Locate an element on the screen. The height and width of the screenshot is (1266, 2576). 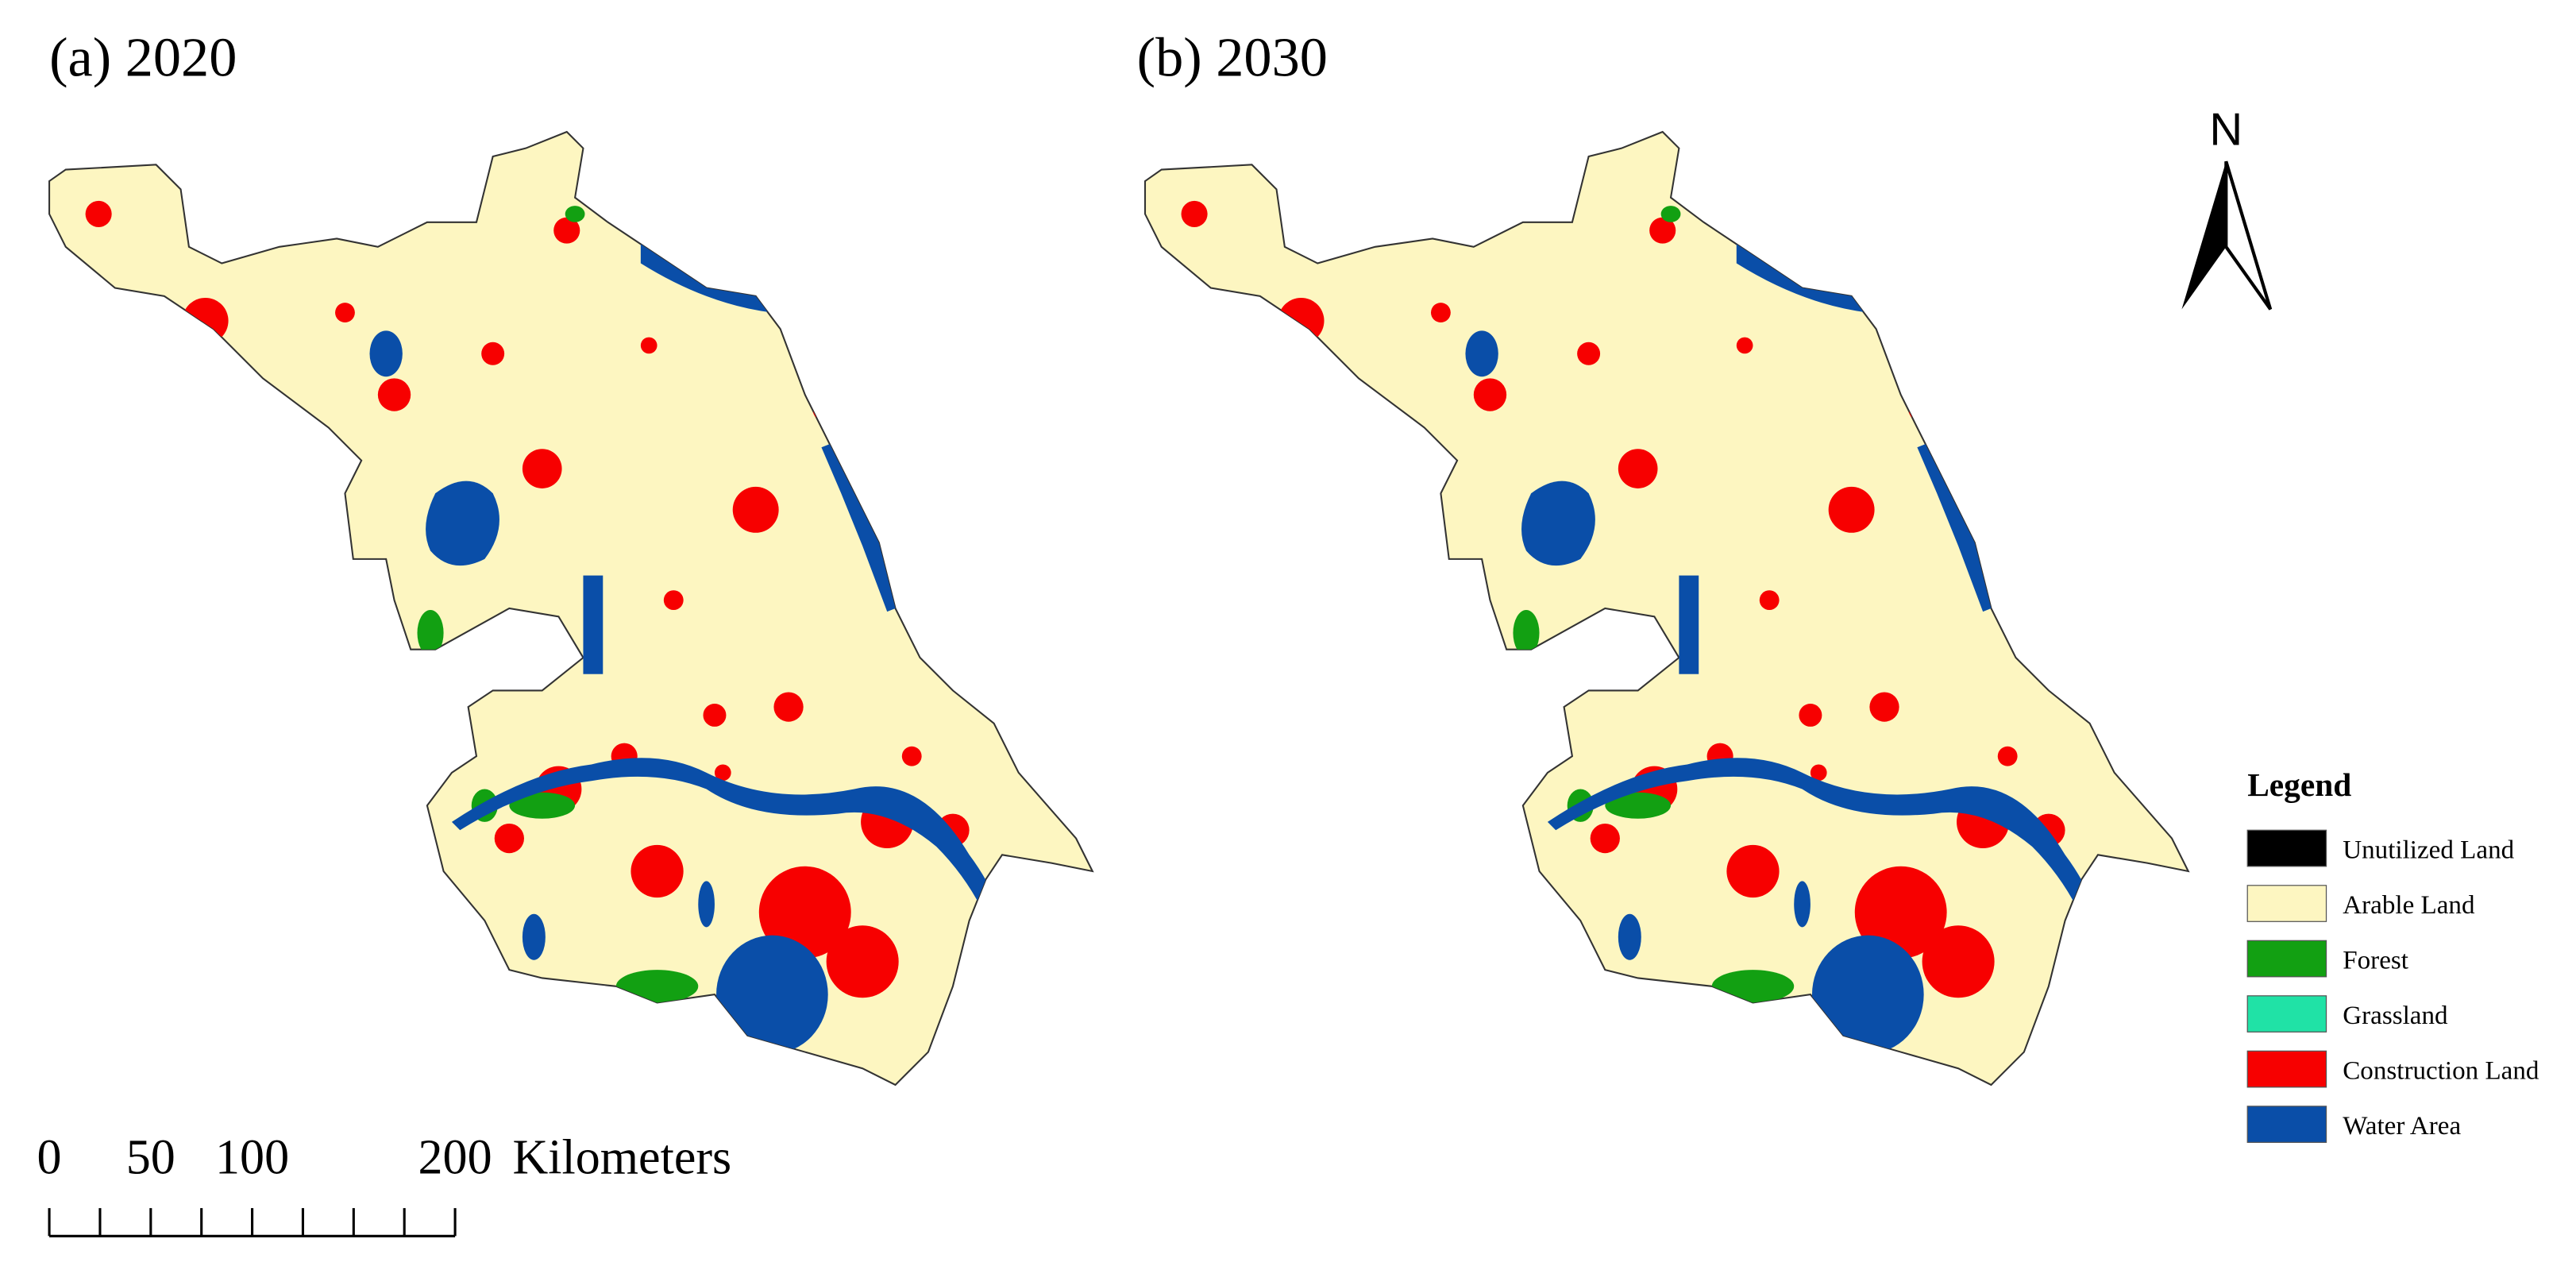
legend-label: Grassland is located at coordinates (2395, 1016).